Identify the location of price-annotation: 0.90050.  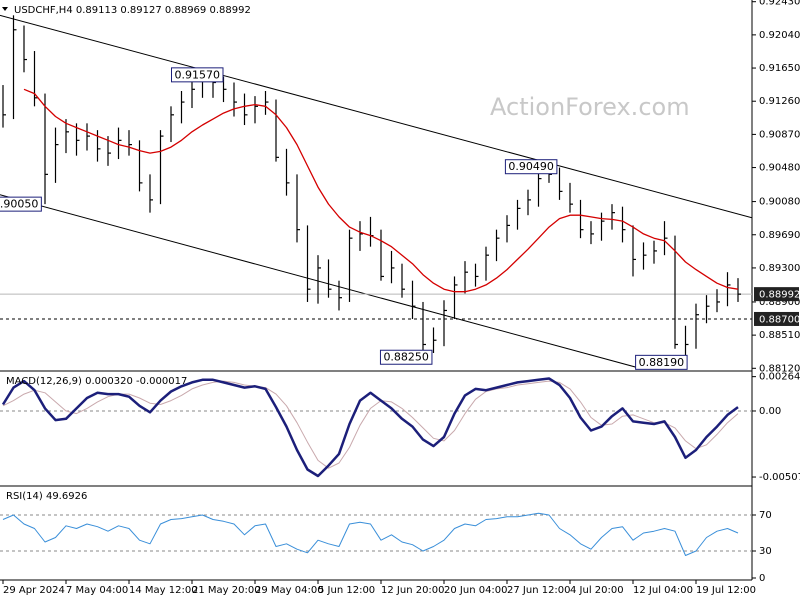
(19, 204).